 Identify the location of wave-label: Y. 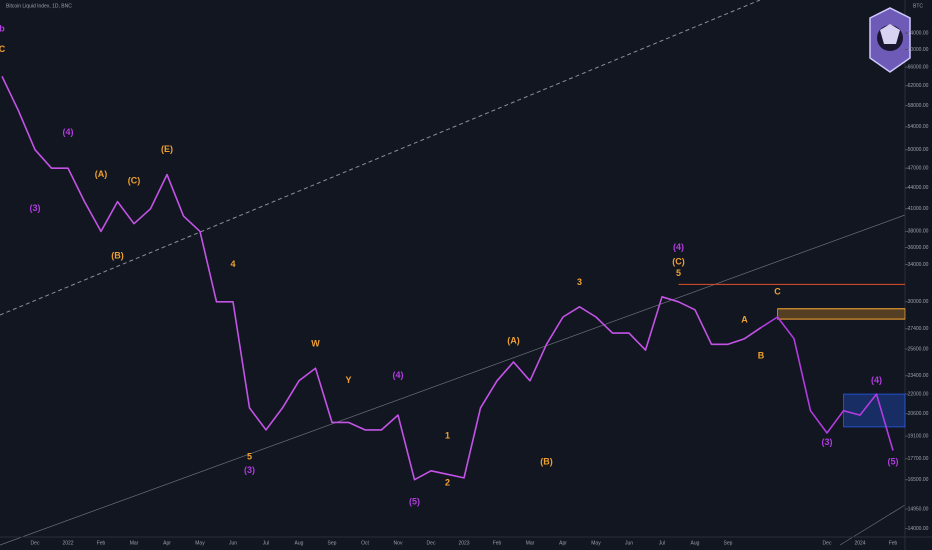
(348, 380).